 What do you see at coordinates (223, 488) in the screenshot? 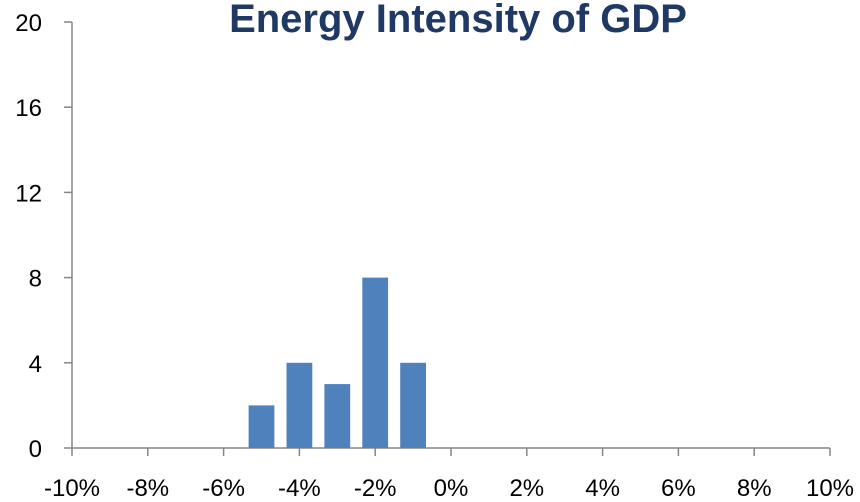
I see `x-tick-label: -6%` at bounding box center [223, 488].